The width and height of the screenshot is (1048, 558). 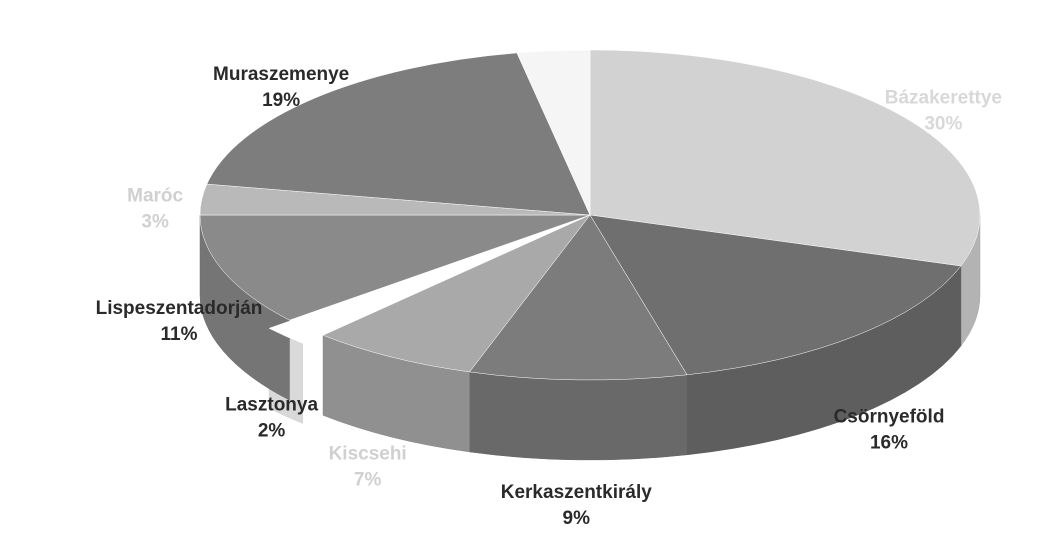 I want to click on slice-label: Lasztonya, so click(x=271, y=404).